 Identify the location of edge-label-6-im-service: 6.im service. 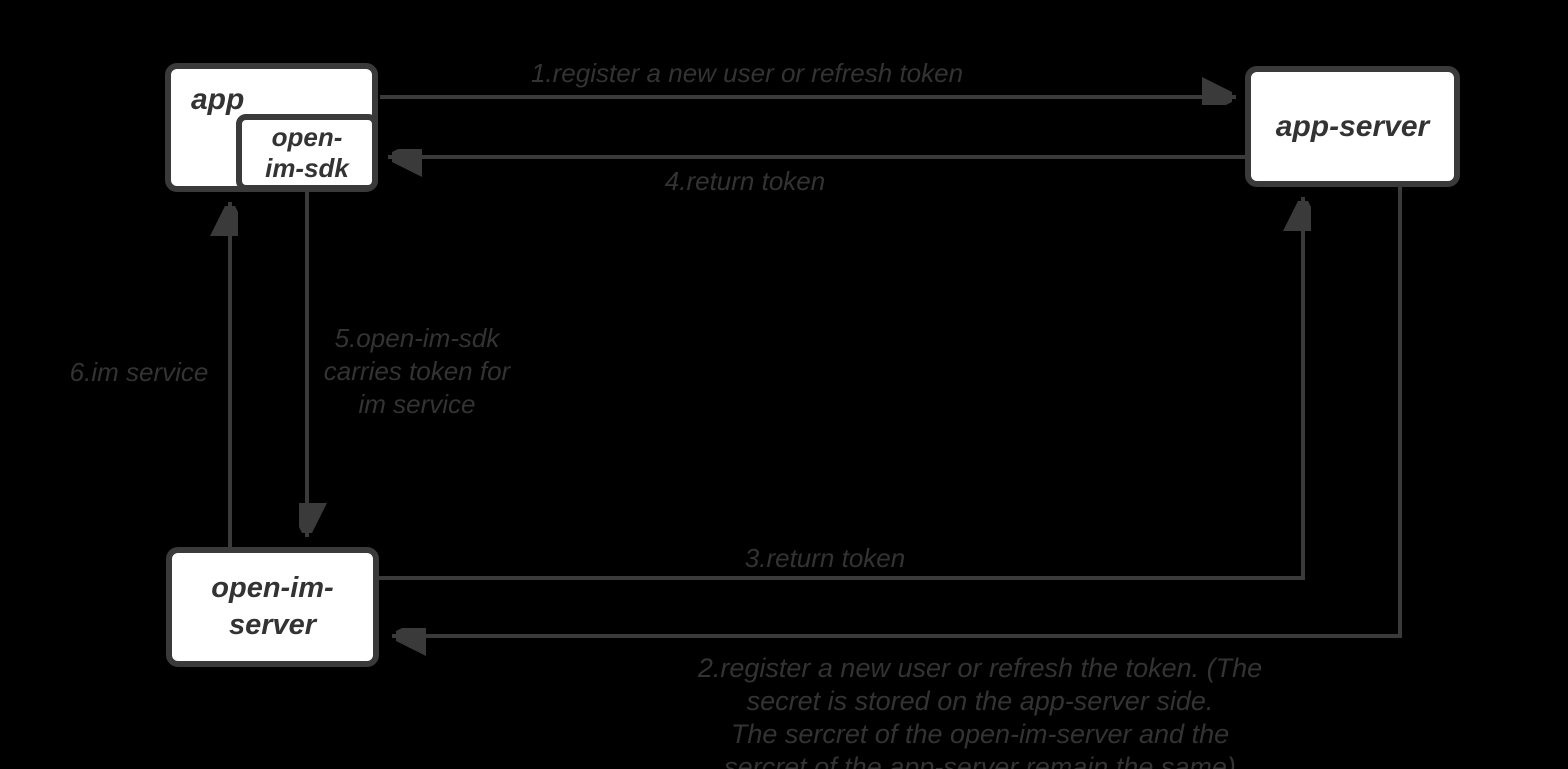
(139, 372).